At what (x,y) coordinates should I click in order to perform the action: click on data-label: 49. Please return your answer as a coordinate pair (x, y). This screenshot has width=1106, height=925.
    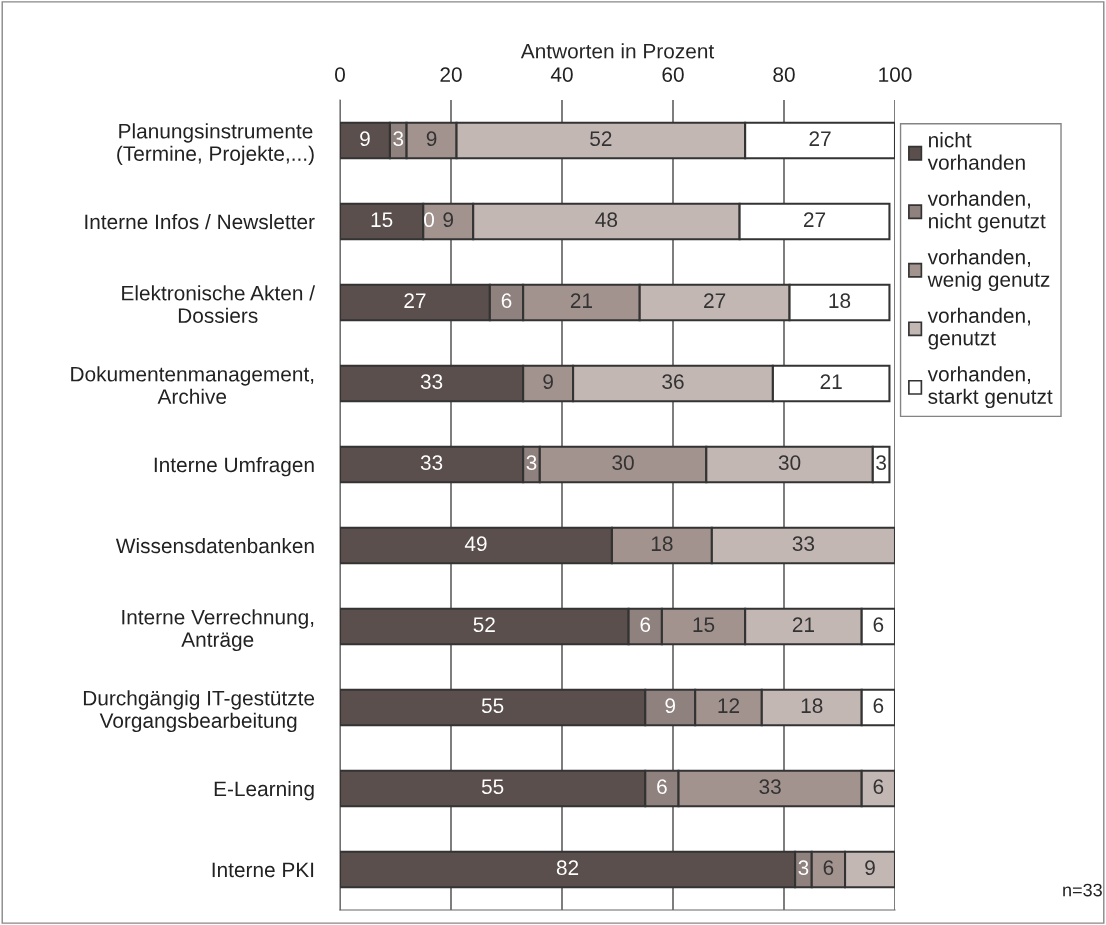
    Looking at the image, I should click on (475, 544).